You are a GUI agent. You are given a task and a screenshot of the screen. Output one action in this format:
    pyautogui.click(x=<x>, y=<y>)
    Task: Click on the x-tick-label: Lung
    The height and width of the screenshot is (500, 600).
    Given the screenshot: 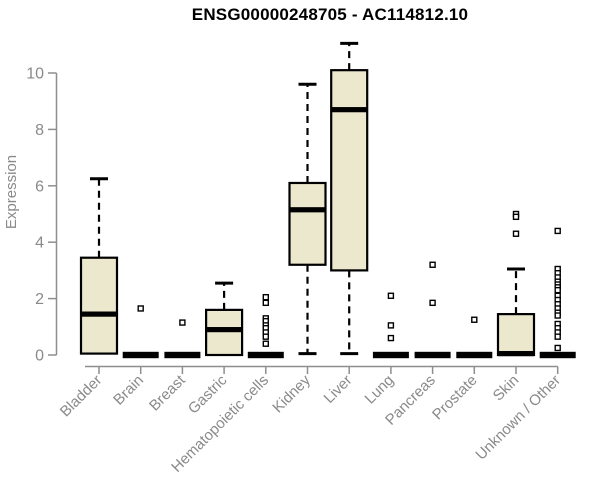 What is the action you would take?
    pyautogui.click(x=380, y=390)
    